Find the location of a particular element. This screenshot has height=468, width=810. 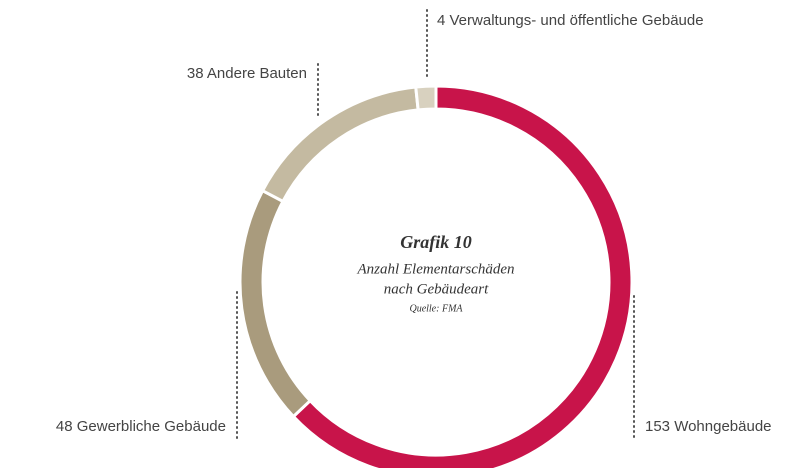

data-label: 48 Gewerbliche Gebäude is located at coordinates (141, 426).